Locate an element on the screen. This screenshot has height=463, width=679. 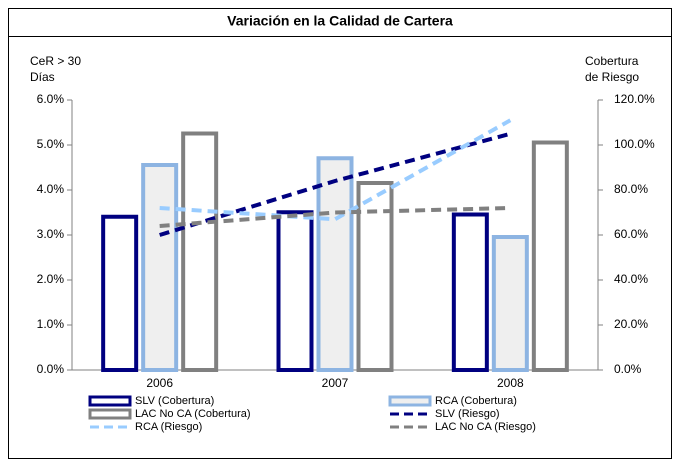
y2-axis-label: de Riesgo is located at coordinates (612, 77).